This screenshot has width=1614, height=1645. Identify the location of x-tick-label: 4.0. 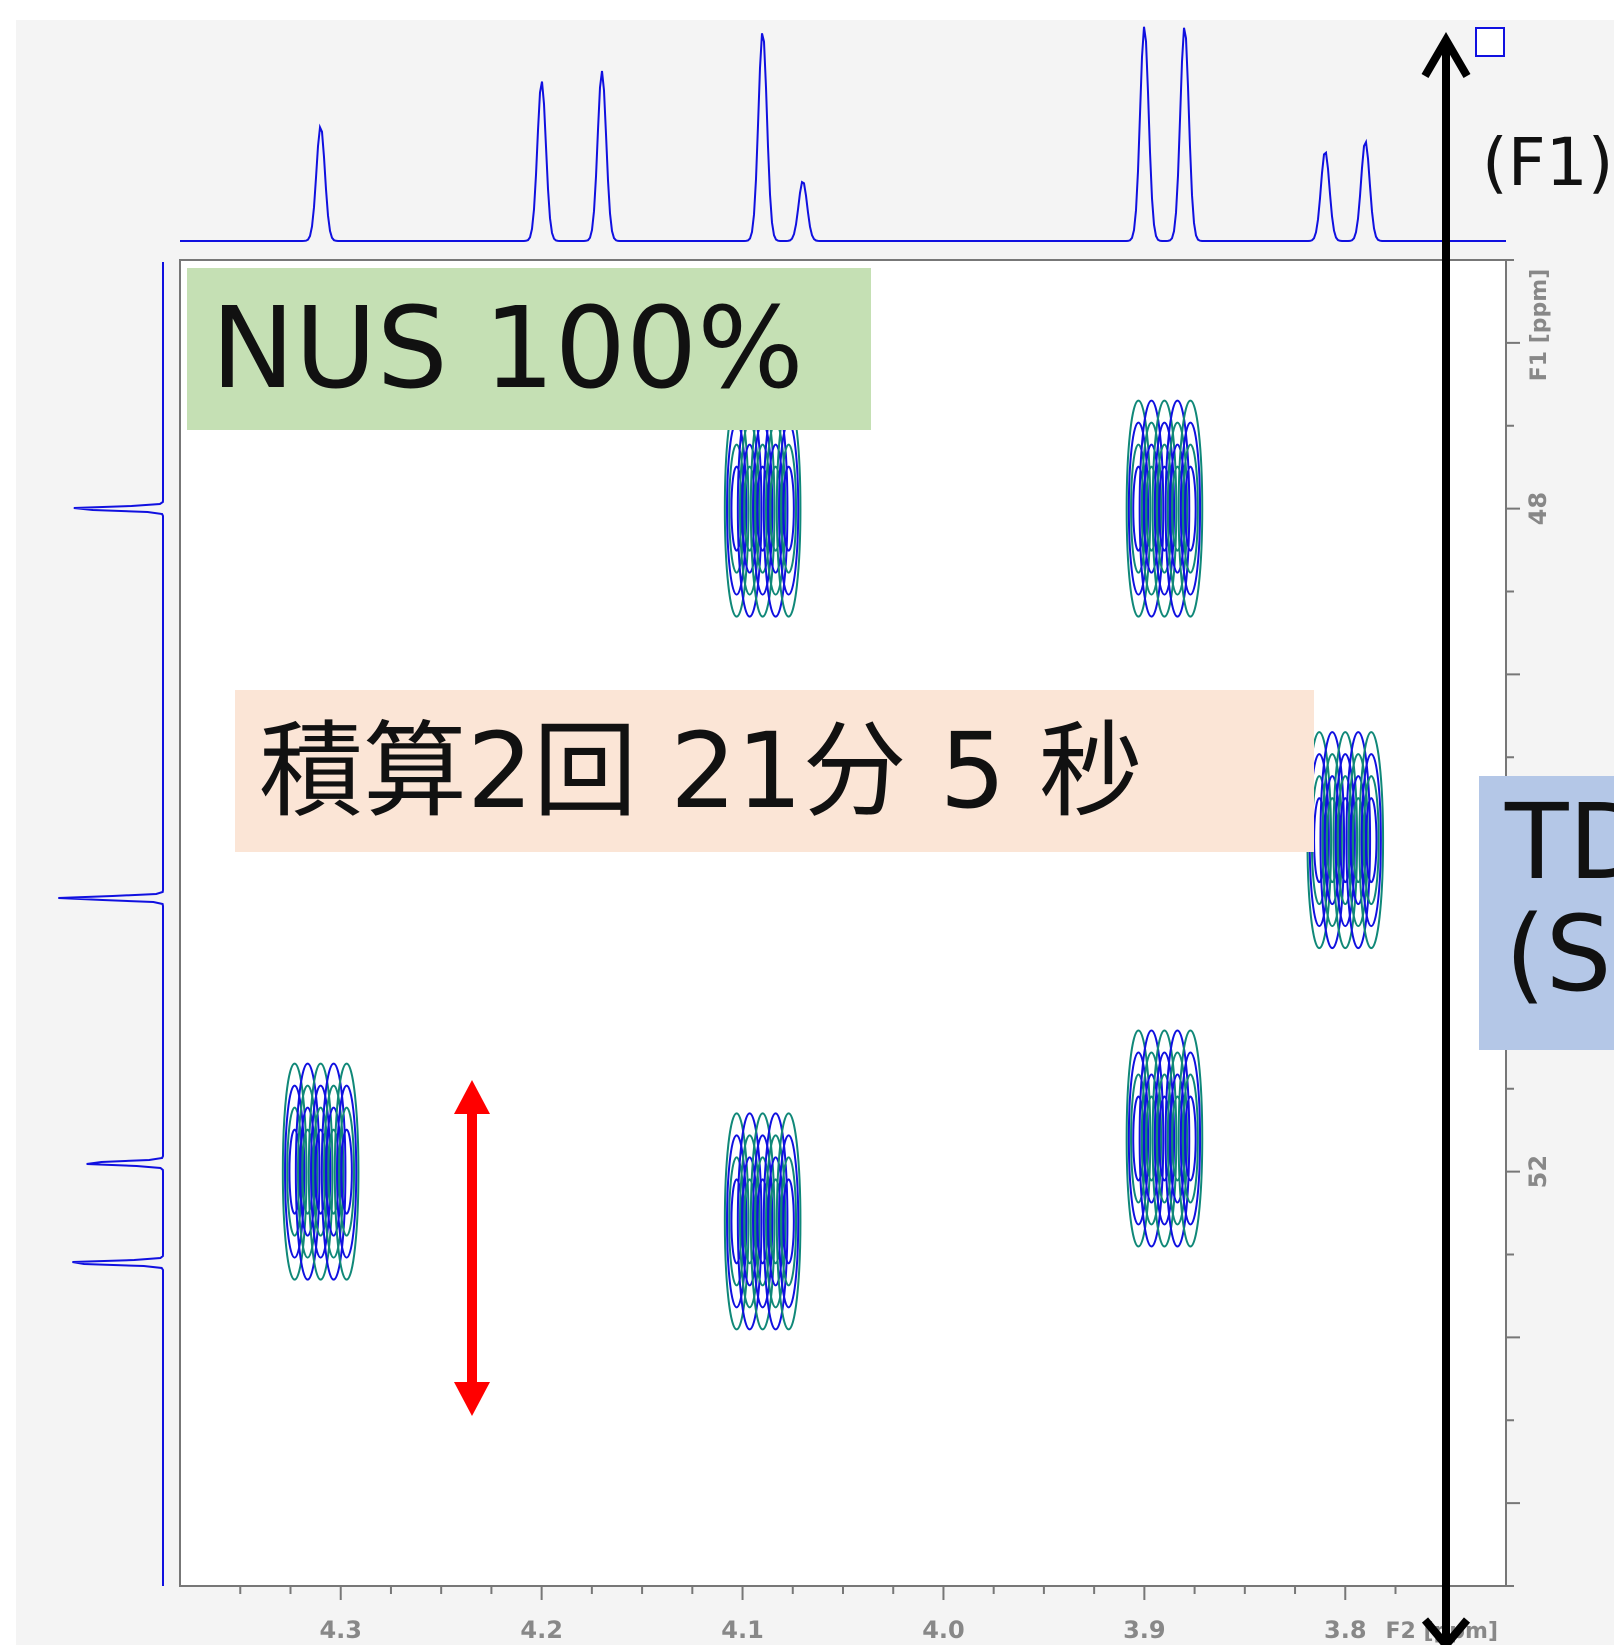
(943, 1630).